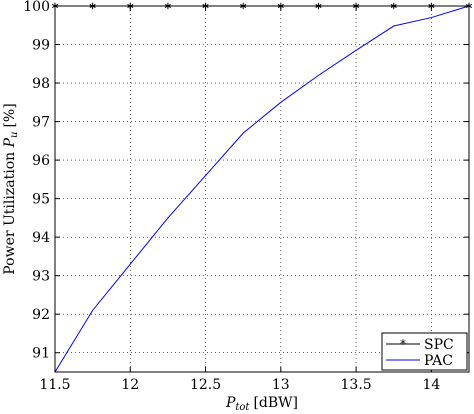 The height and width of the screenshot is (414, 474). I want to click on legend-marker-spc: *, so click(403, 344).